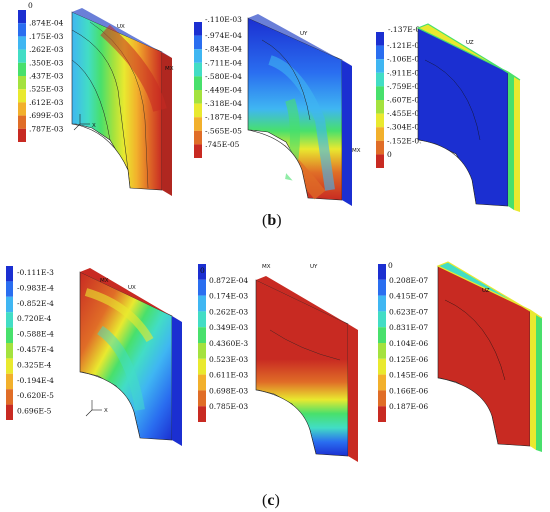 This screenshot has width=550, height=512. What do you see at coordinates (223, 90) in the screenshot?
I see `legend-b-uy-label: -.449E-04` at bounding box center [223, 90].